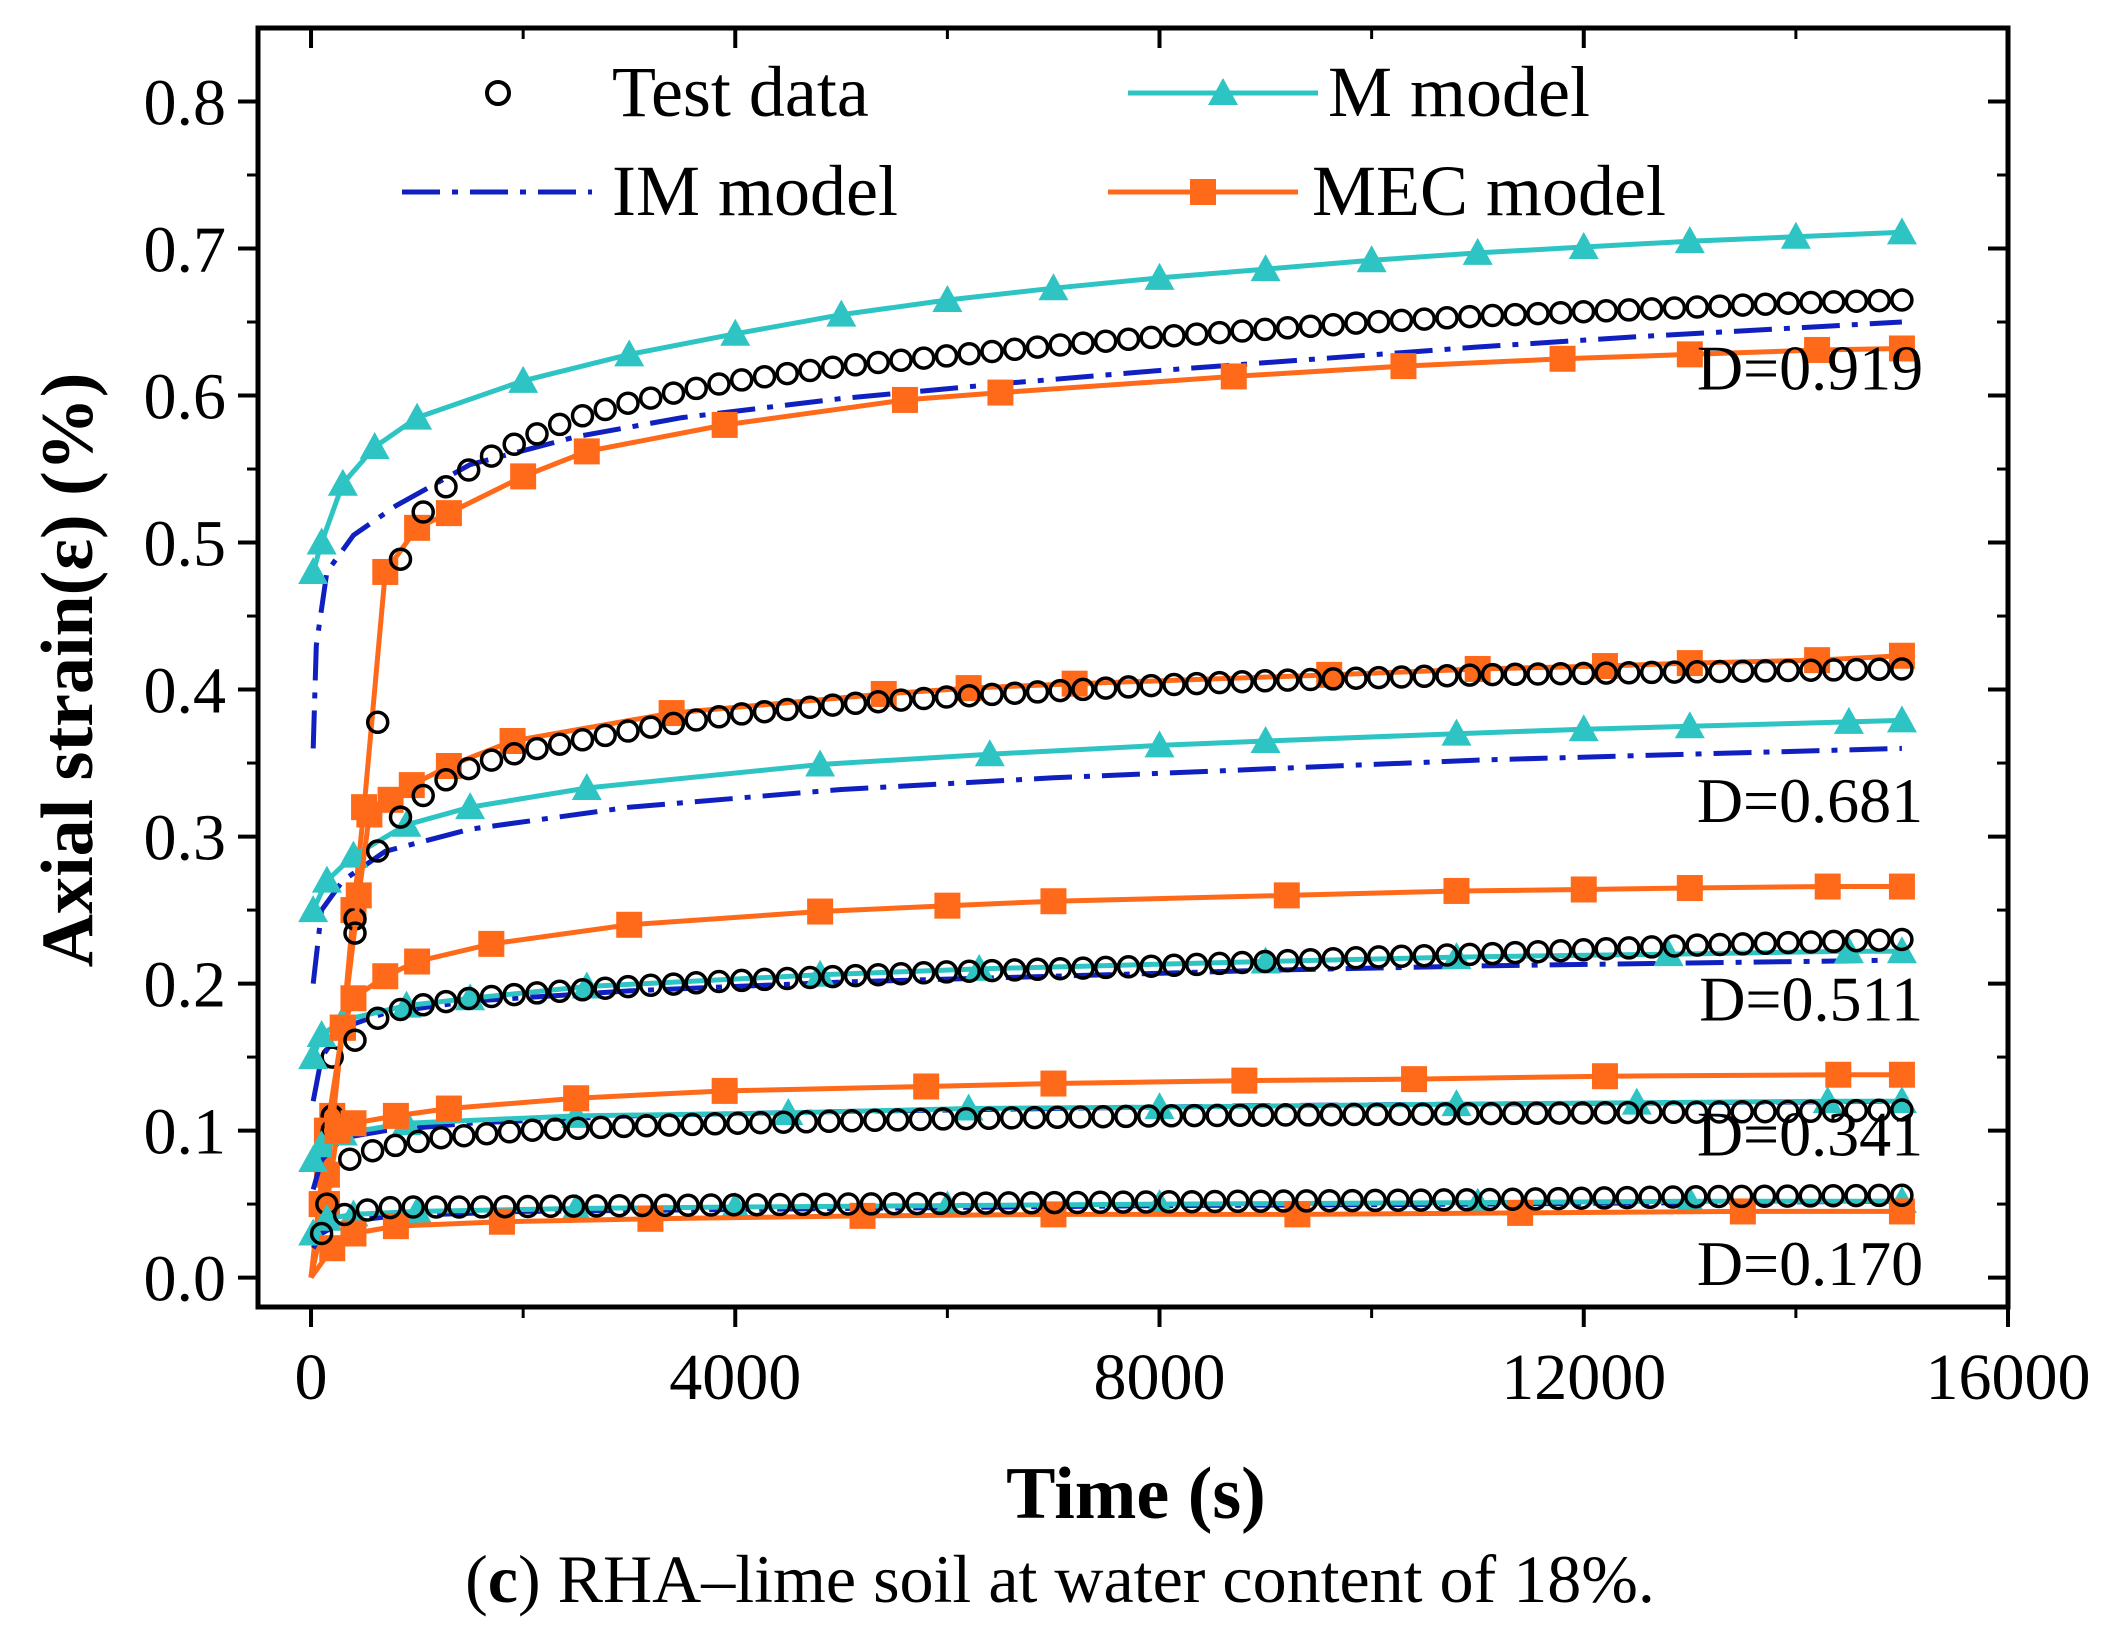 Image resolution: width=2120 pixels, height=1641 pixels. I want to click on curve-label: D=0.511, so click(1811, 998).